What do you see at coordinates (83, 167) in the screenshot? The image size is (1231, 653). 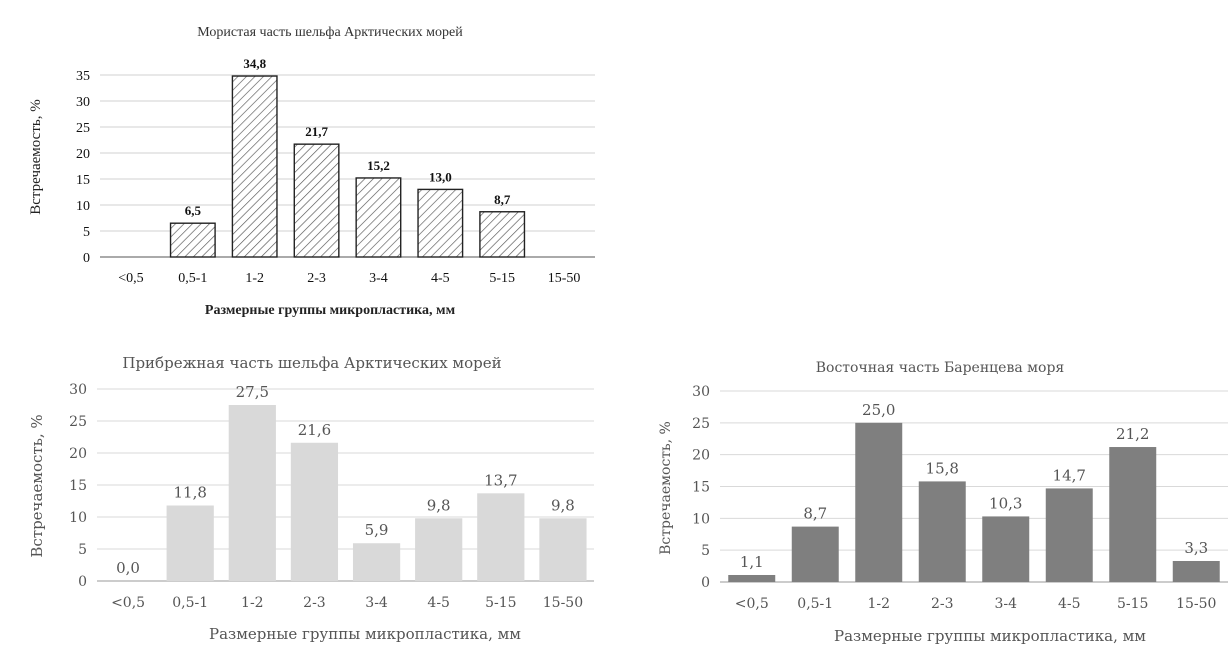 I see `y-tick-labels: 0 5 10 15 20 25 30 35` at bounding box center [83, 167].